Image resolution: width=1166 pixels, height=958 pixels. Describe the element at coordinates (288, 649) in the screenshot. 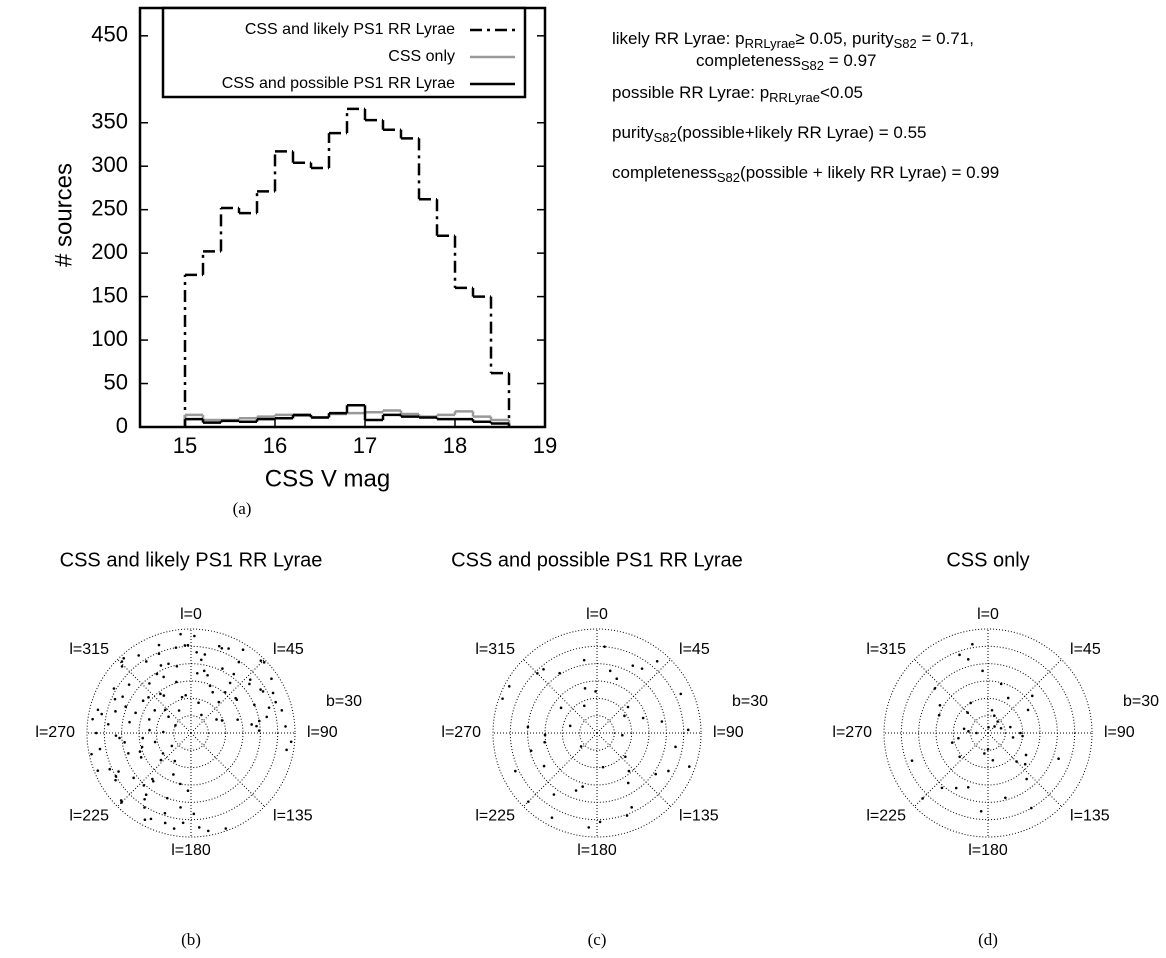

I see `angle-label: l=45` at that location.